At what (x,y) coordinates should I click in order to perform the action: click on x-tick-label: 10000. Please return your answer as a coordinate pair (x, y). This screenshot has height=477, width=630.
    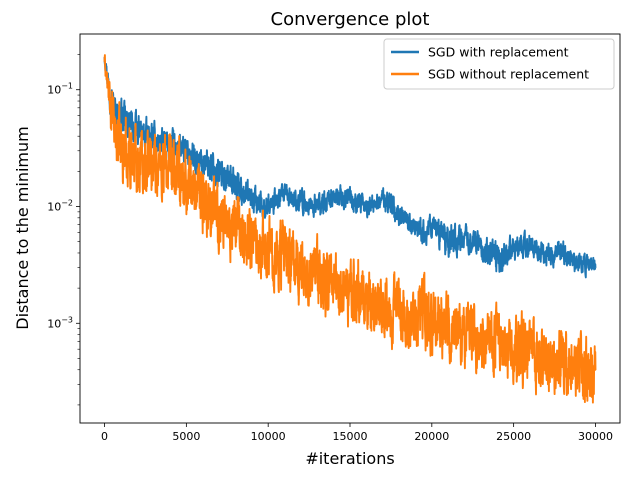
    Looking at the image, I should click on (268, 436).